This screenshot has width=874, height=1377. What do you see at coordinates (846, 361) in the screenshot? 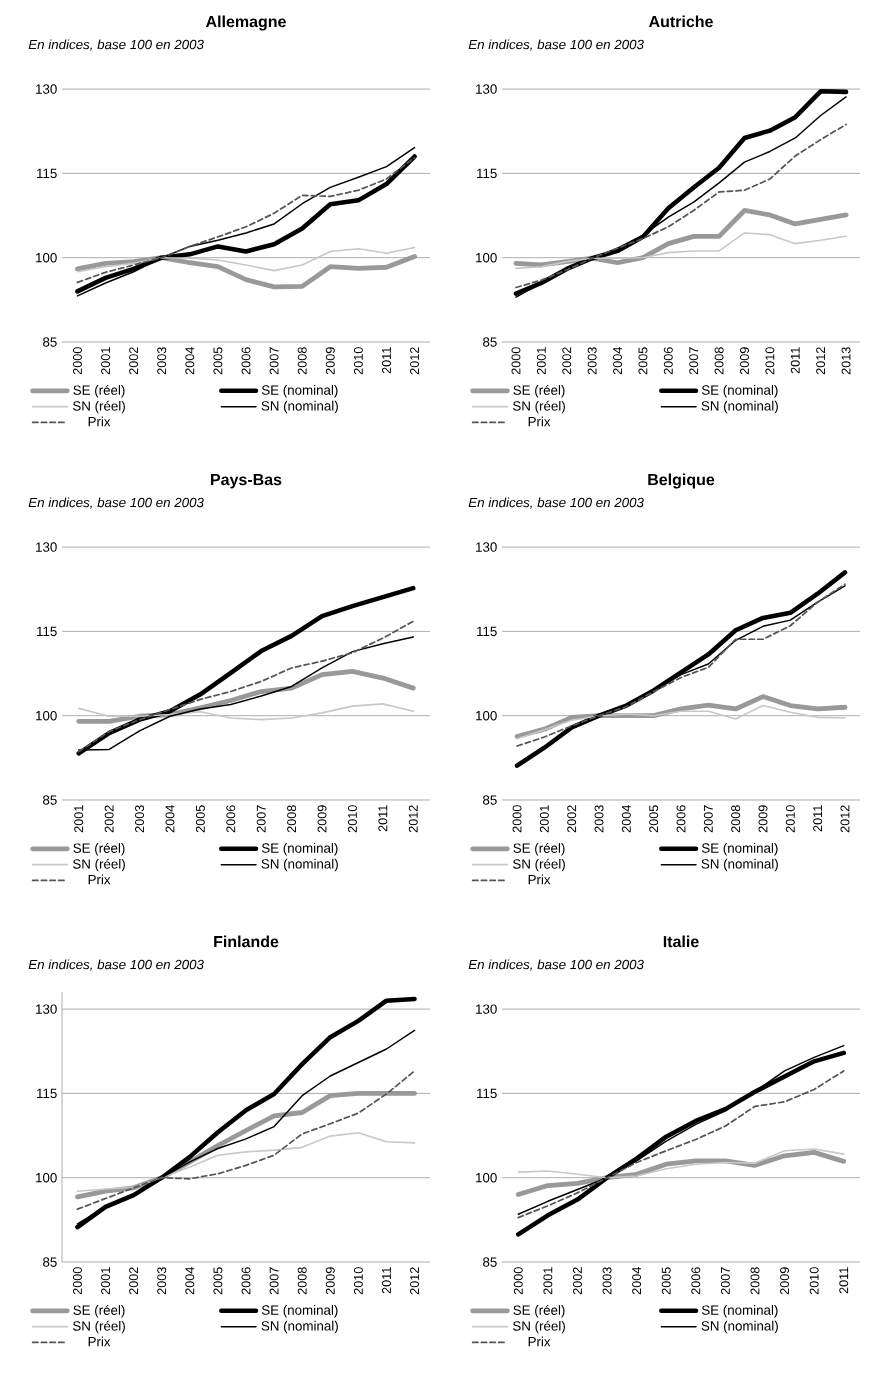
I see `x-tick-label: 2013` at bounding box center [846, 361].